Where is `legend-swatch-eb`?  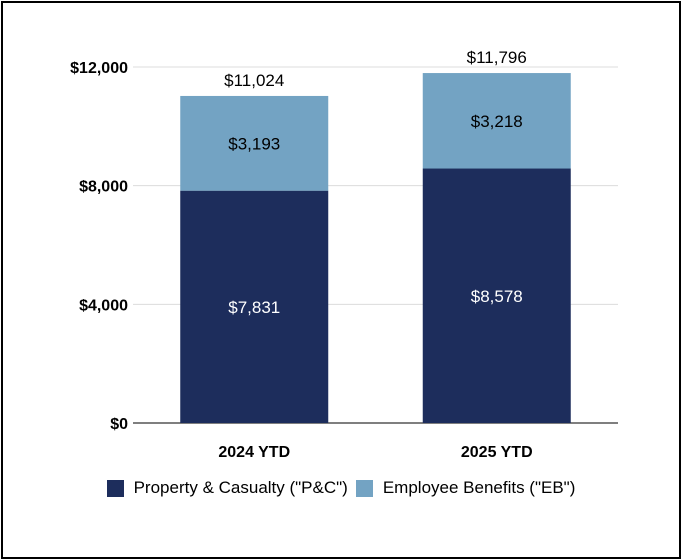
legend-swatch-eb is located at coordinates (364, 488).